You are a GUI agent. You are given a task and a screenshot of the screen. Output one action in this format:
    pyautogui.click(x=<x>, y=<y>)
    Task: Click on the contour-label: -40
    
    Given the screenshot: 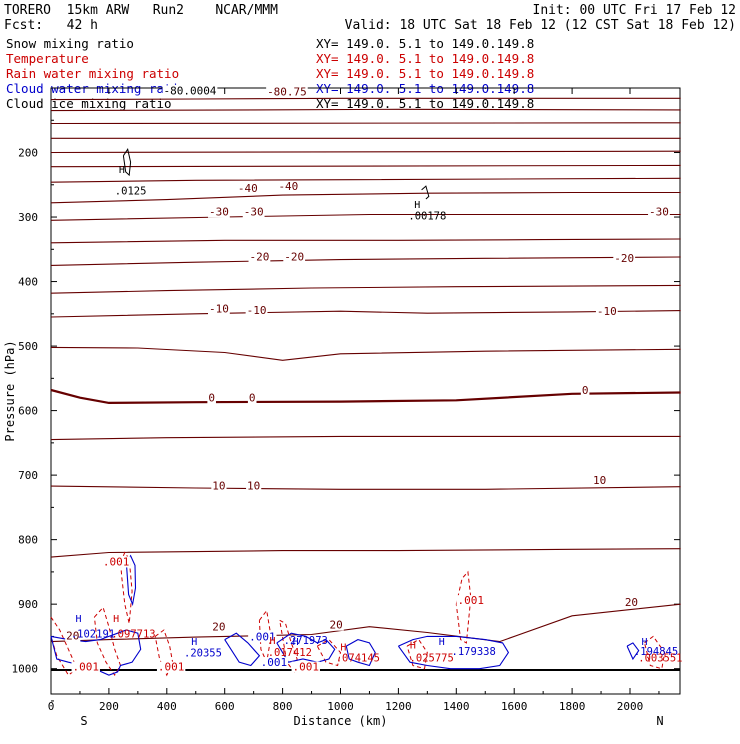 What is the action you would take?
    pyautogui.click(x=288, y=186)
    